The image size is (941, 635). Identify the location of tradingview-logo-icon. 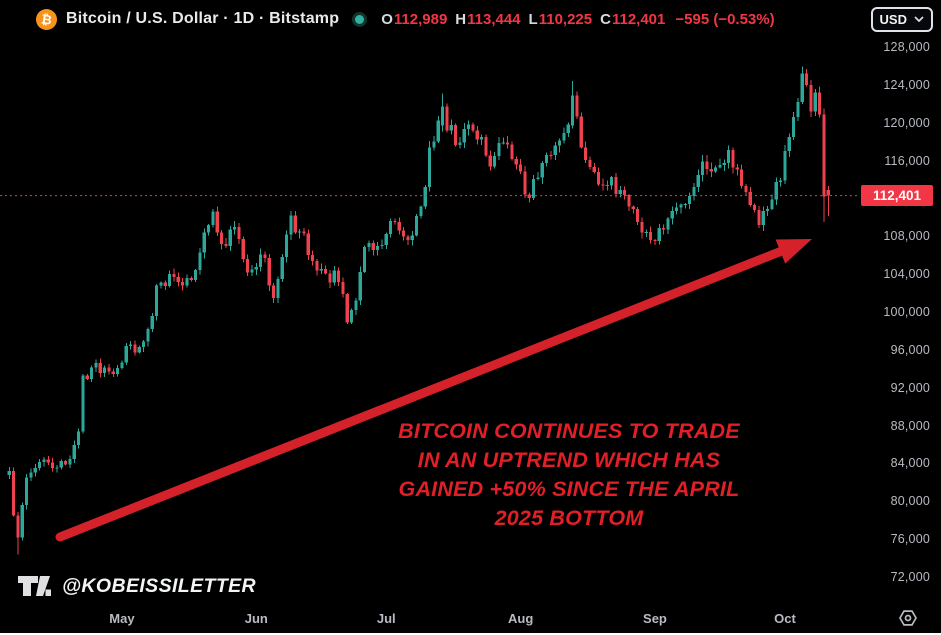
(34, 586).